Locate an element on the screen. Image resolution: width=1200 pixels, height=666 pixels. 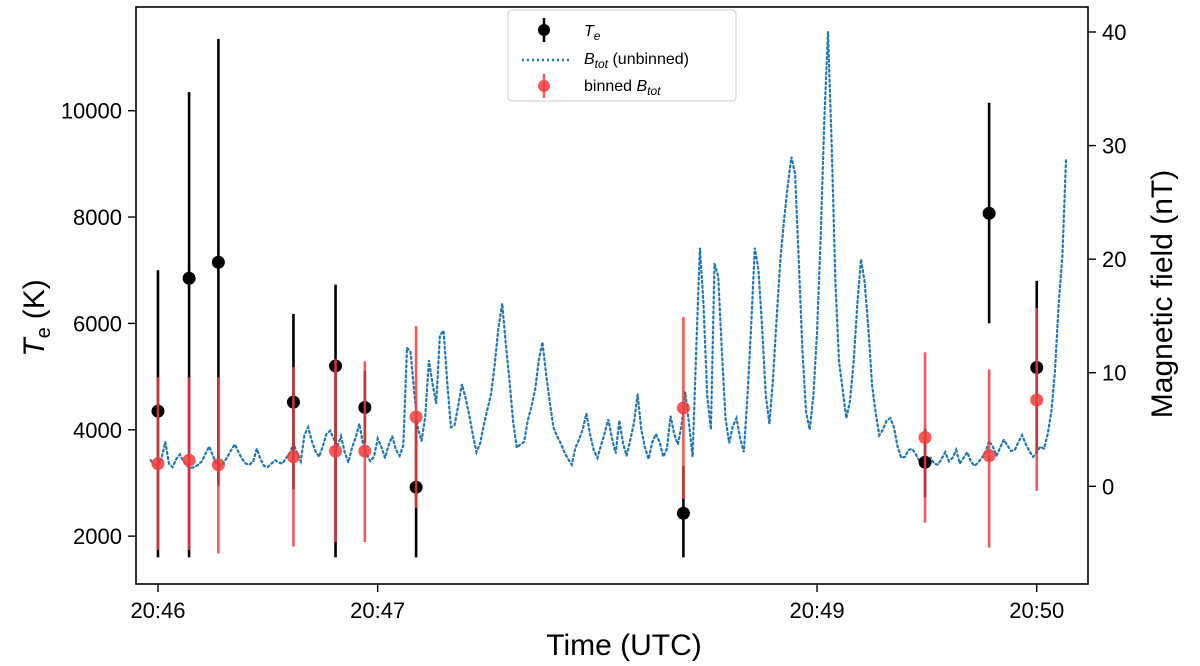
y-right-tick-label: 10 is located at coordinates (1114, 373).